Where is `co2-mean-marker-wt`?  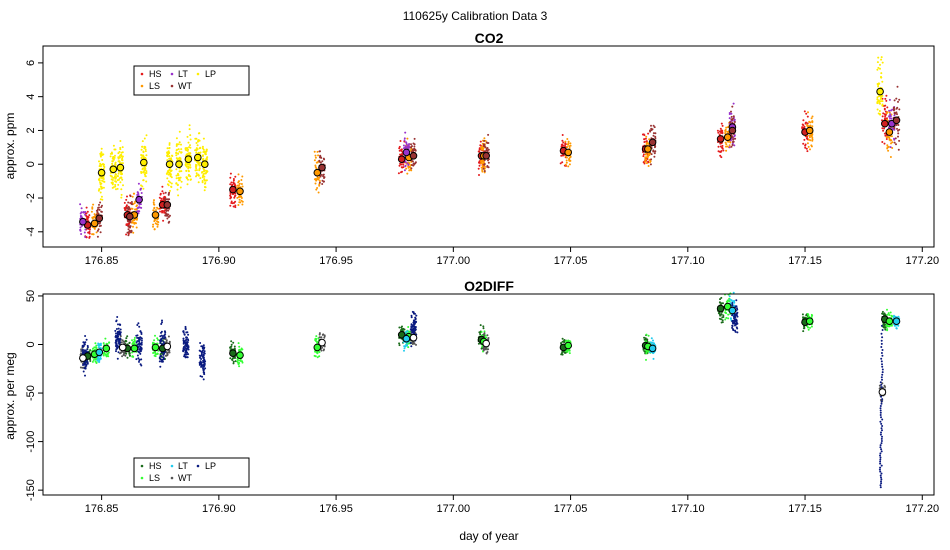
co2-mean-marker-wt is located at coordinates (322, 167).